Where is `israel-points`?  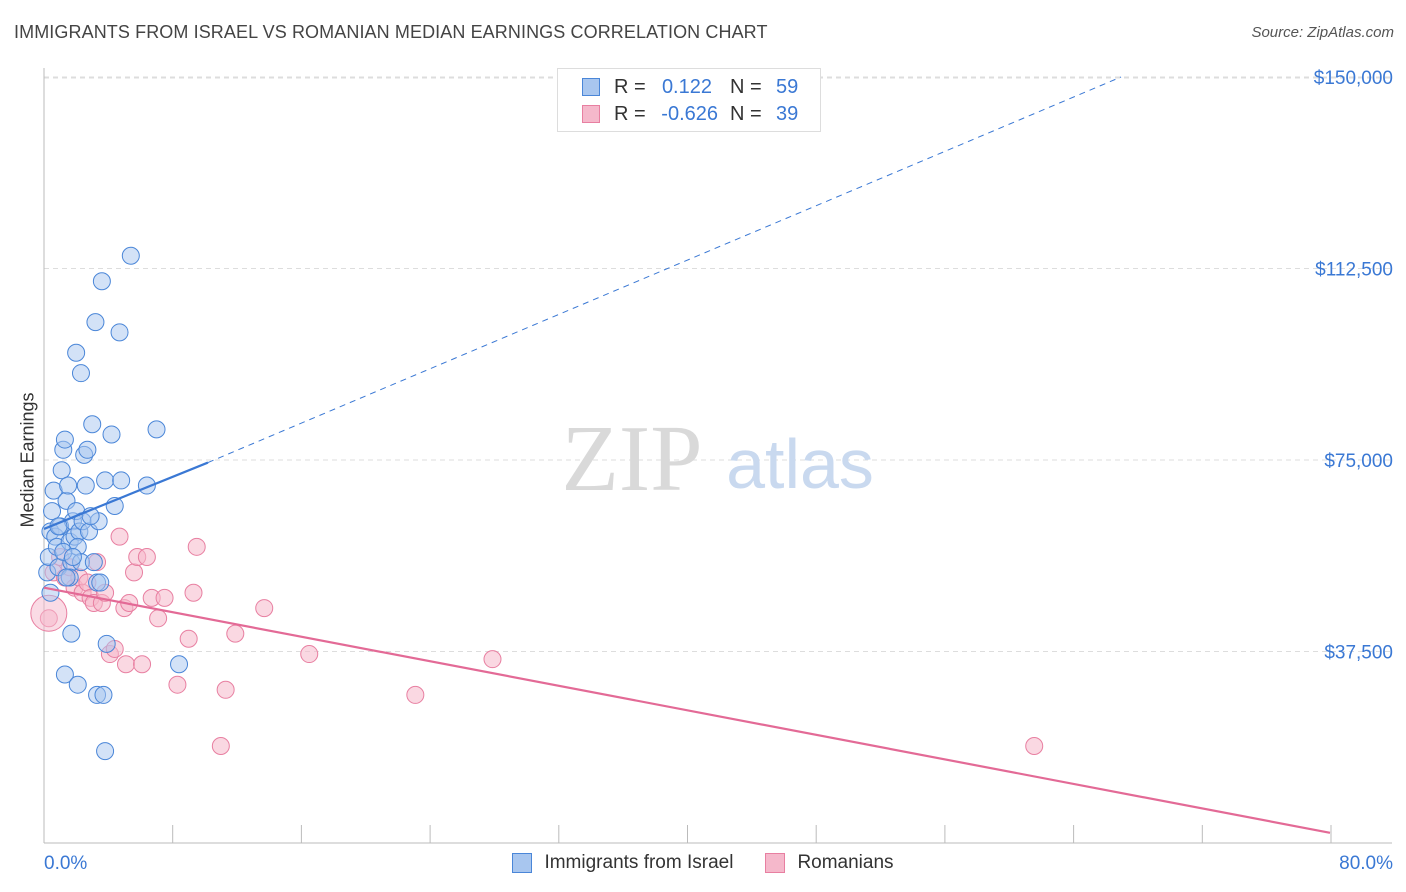 israel-points is located at coordinates (113, 503).